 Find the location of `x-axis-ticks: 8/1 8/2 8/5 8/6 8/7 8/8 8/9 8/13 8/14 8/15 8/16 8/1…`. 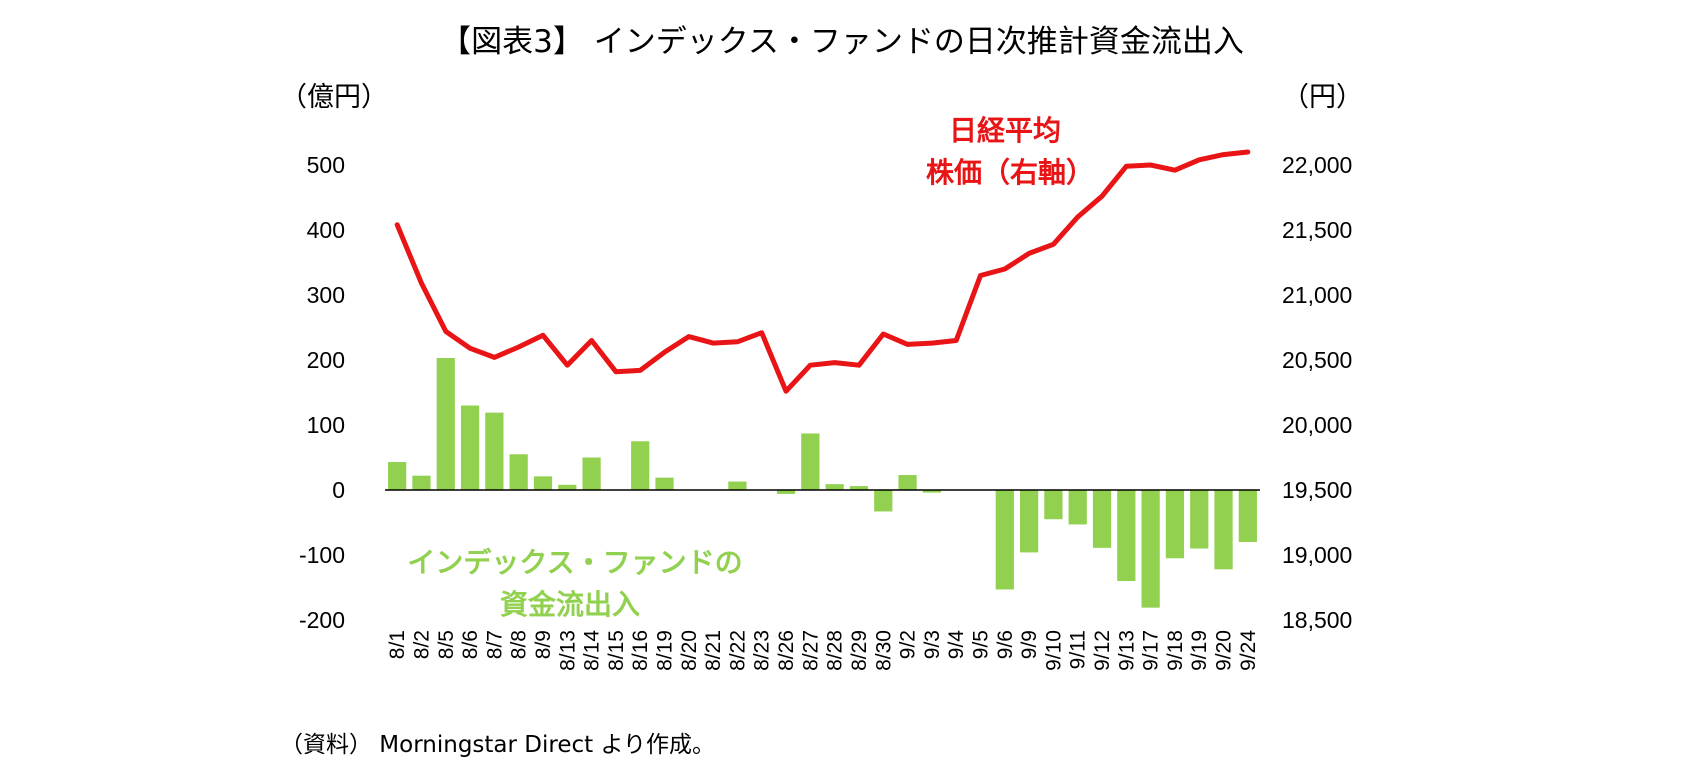

x-axis-ticks: 8/1 8/2 8/5 8/6 8/7 8/8 8/9 8/13 8/14 8/15 8/16 8/1… is located at coordinates (823, 650).